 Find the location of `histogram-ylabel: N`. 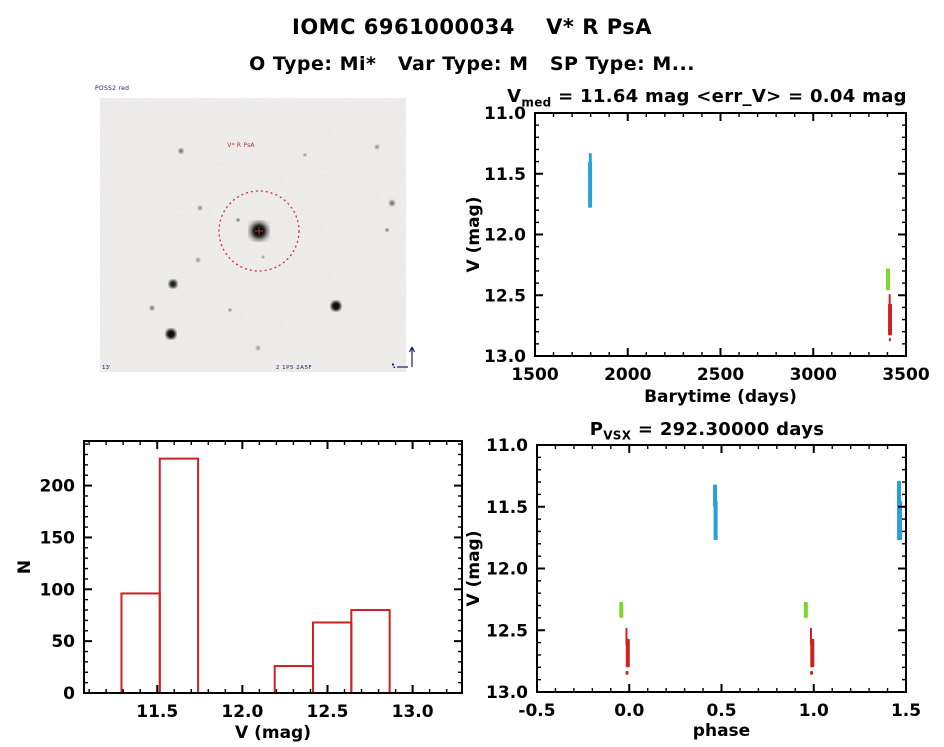

histogram-ylabel: N is located at coordinates (25, 567).